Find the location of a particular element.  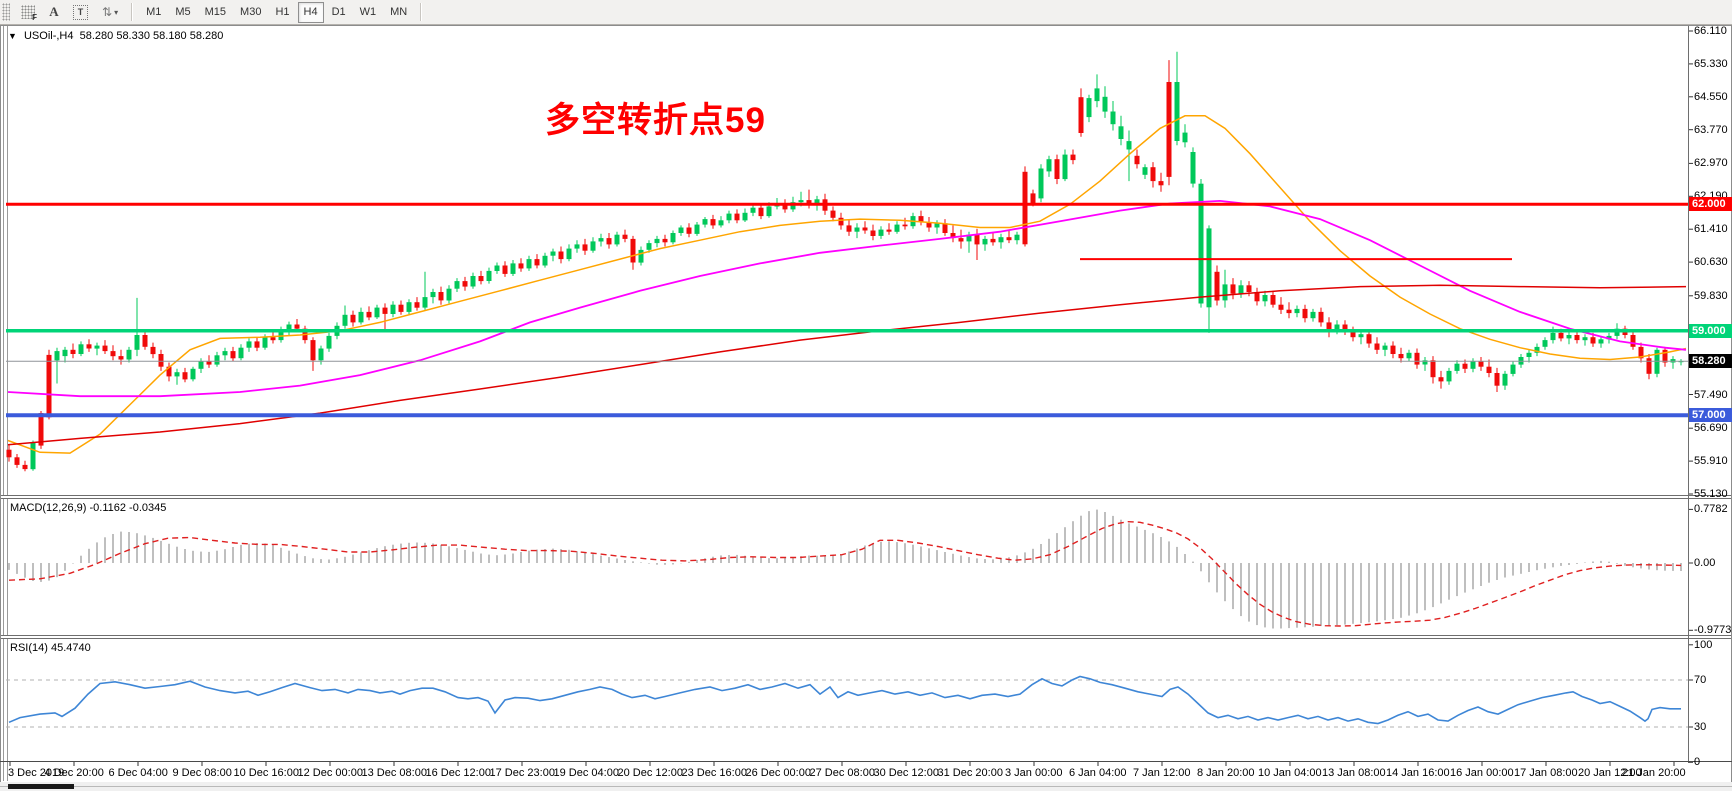

time-label: 9 Dec 08:00 is located at coordinates (202, 773).